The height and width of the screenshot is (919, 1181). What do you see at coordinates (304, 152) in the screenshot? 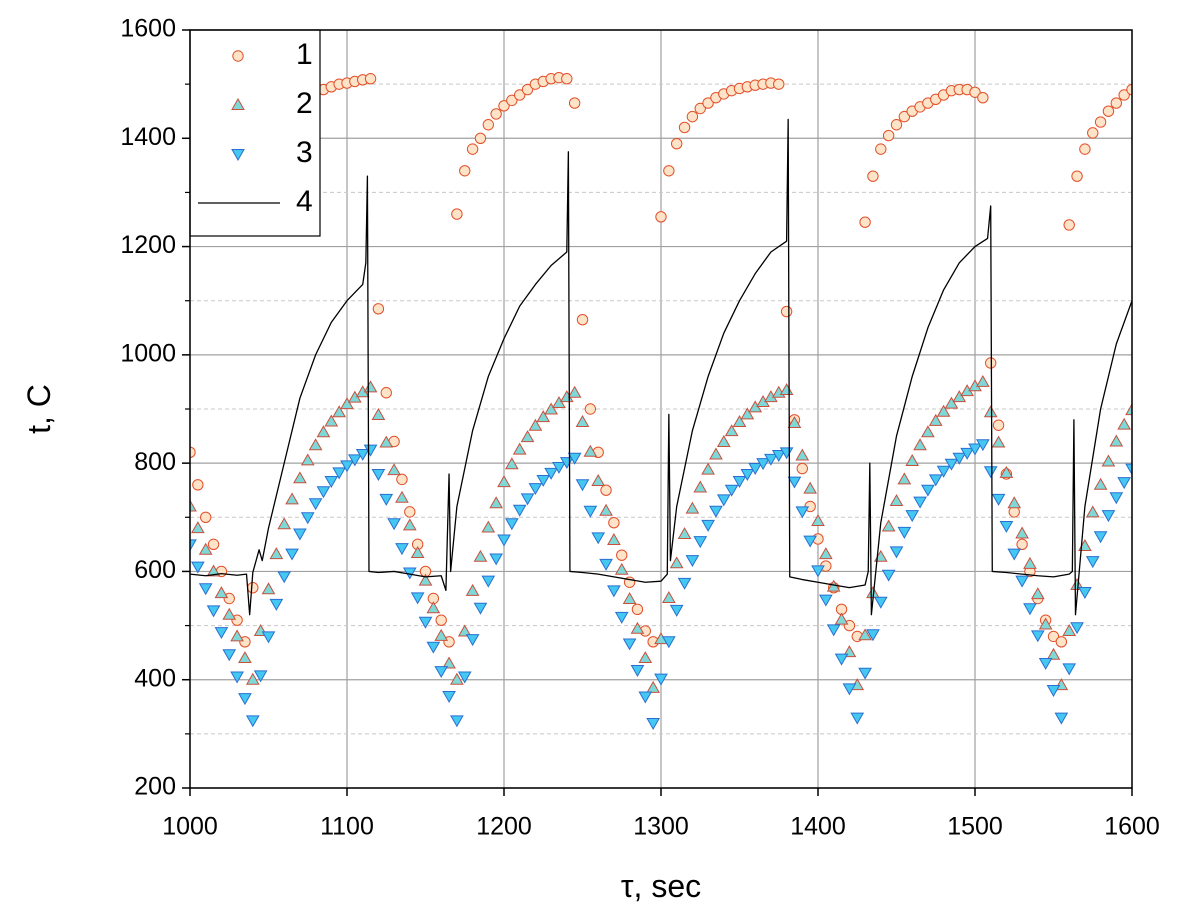
I see `legend-label: 3` at bounding box center [304, 152].